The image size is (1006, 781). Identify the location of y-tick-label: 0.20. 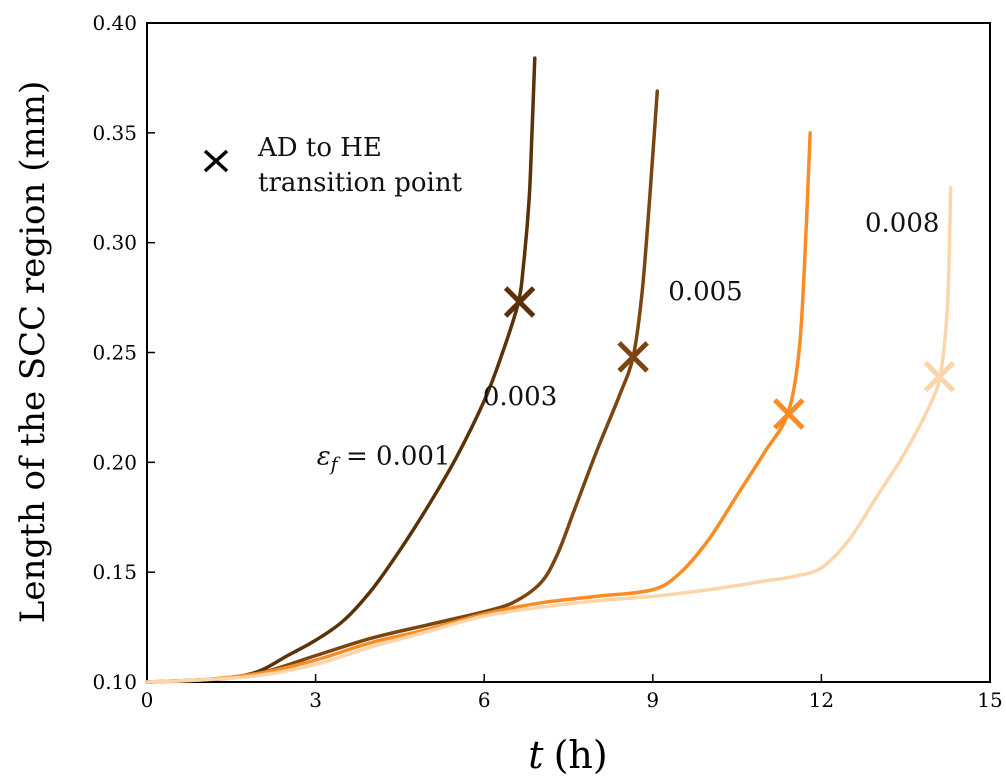
(114, 462).